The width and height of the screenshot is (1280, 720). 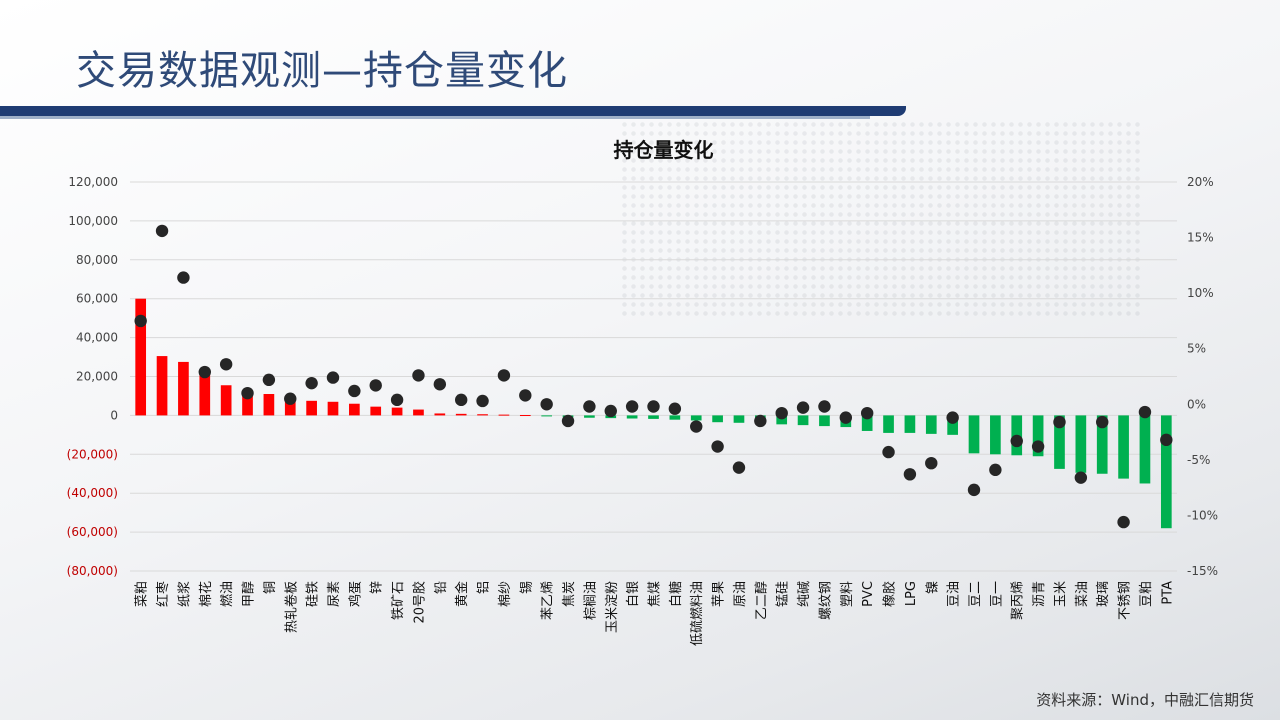 I want to click on y-left-tick-label: 60,000, so click(x=97, y=299).